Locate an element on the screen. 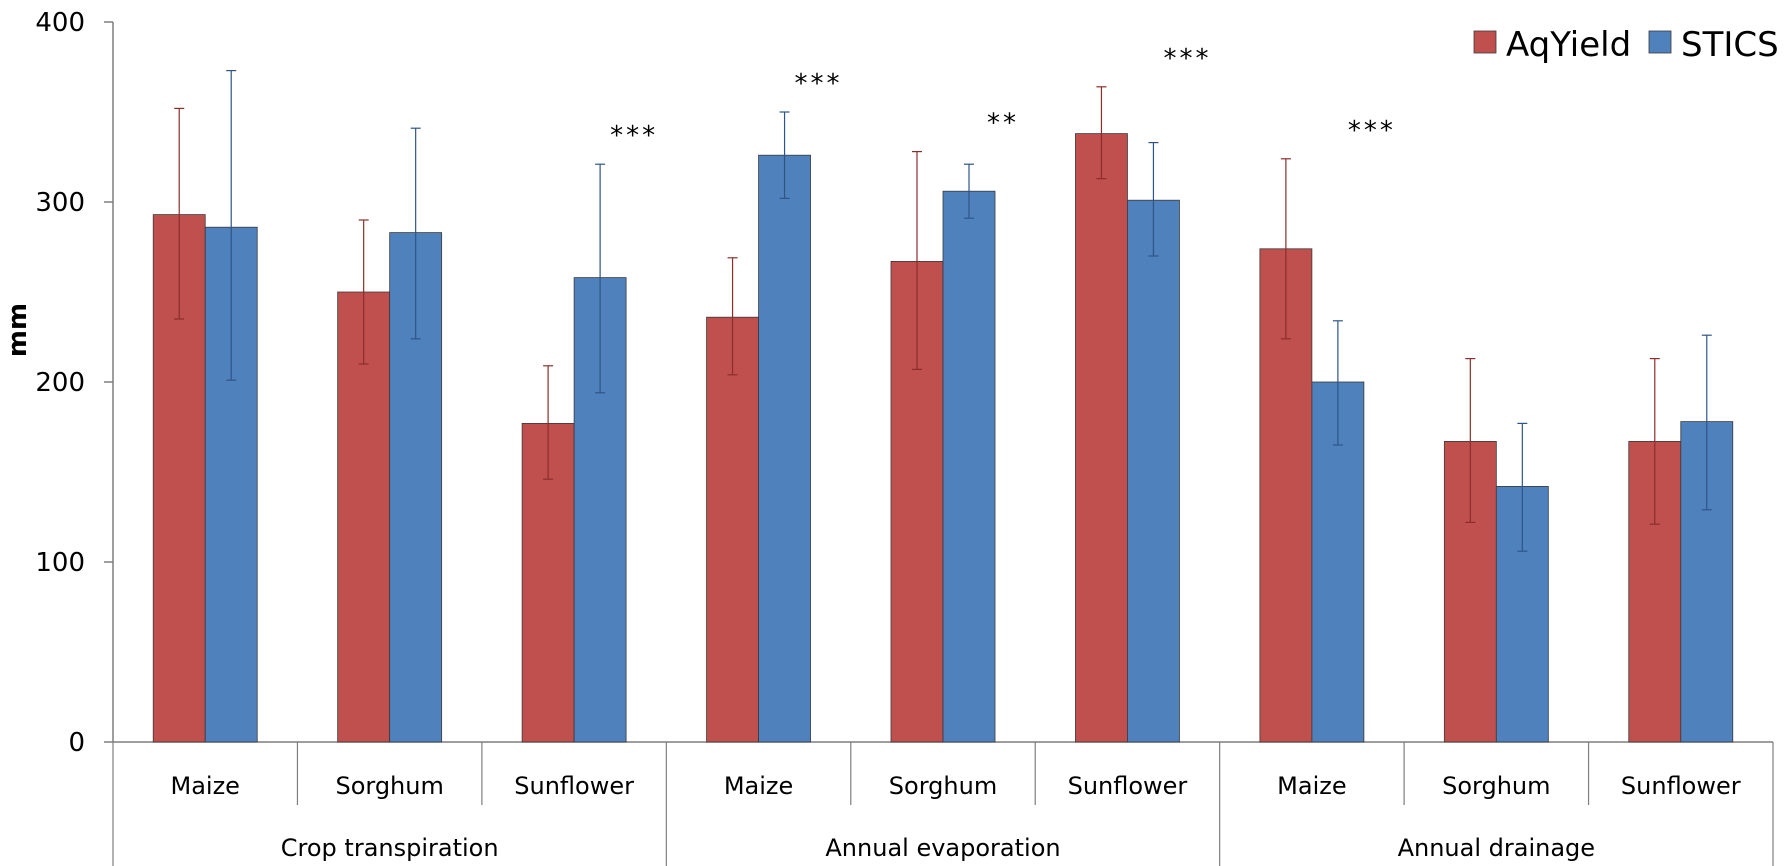 The image size is (1786, 866). y-tick-label: 0 is located at coordinates (76, 743).